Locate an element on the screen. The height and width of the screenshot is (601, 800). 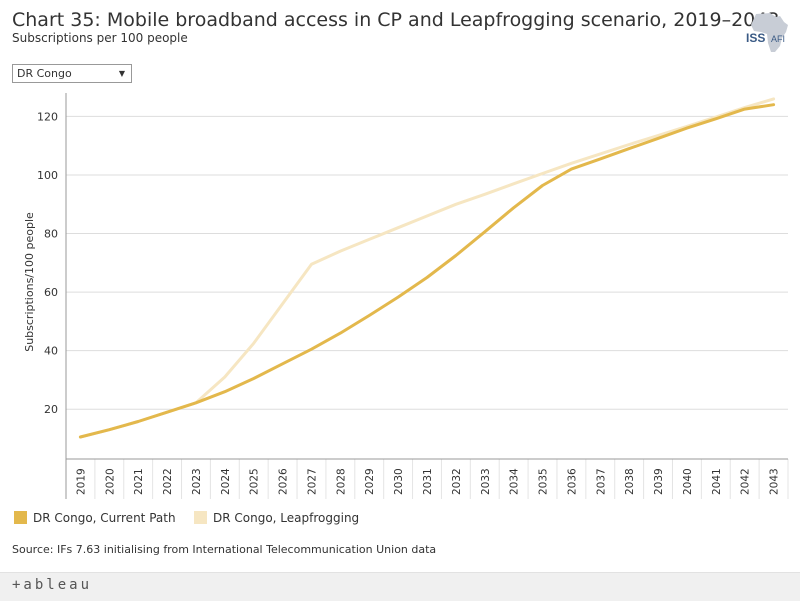
x-tick-label-2020: 2020 is located at coordinates (110, 481).